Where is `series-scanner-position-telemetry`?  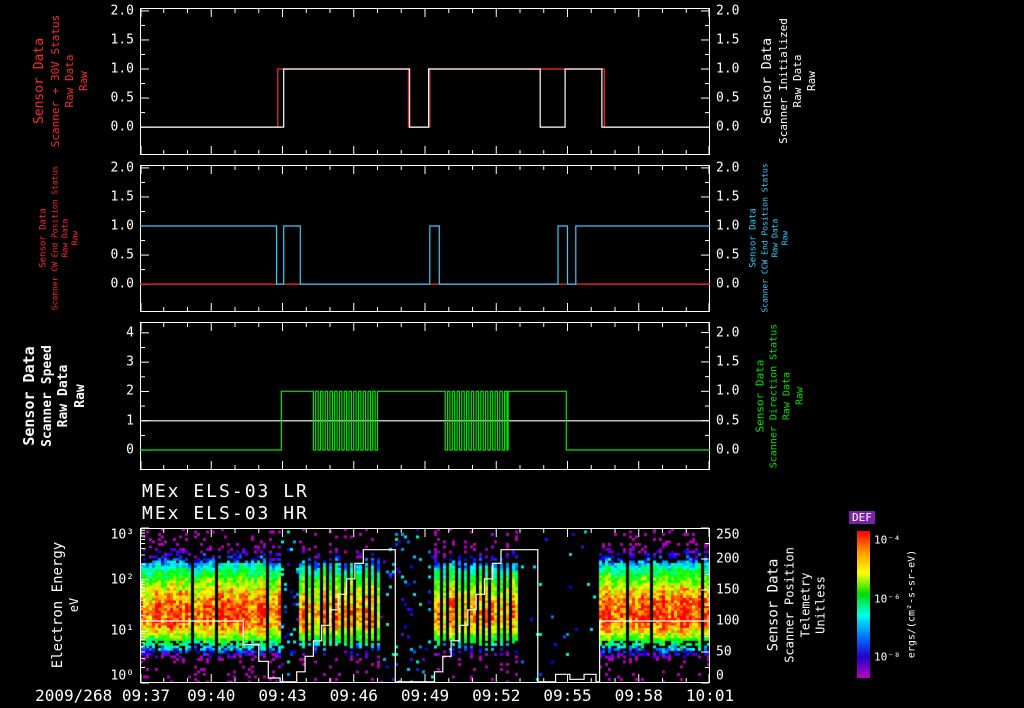
series-scanner-position-telemetry is located at coordinates (425, 616).